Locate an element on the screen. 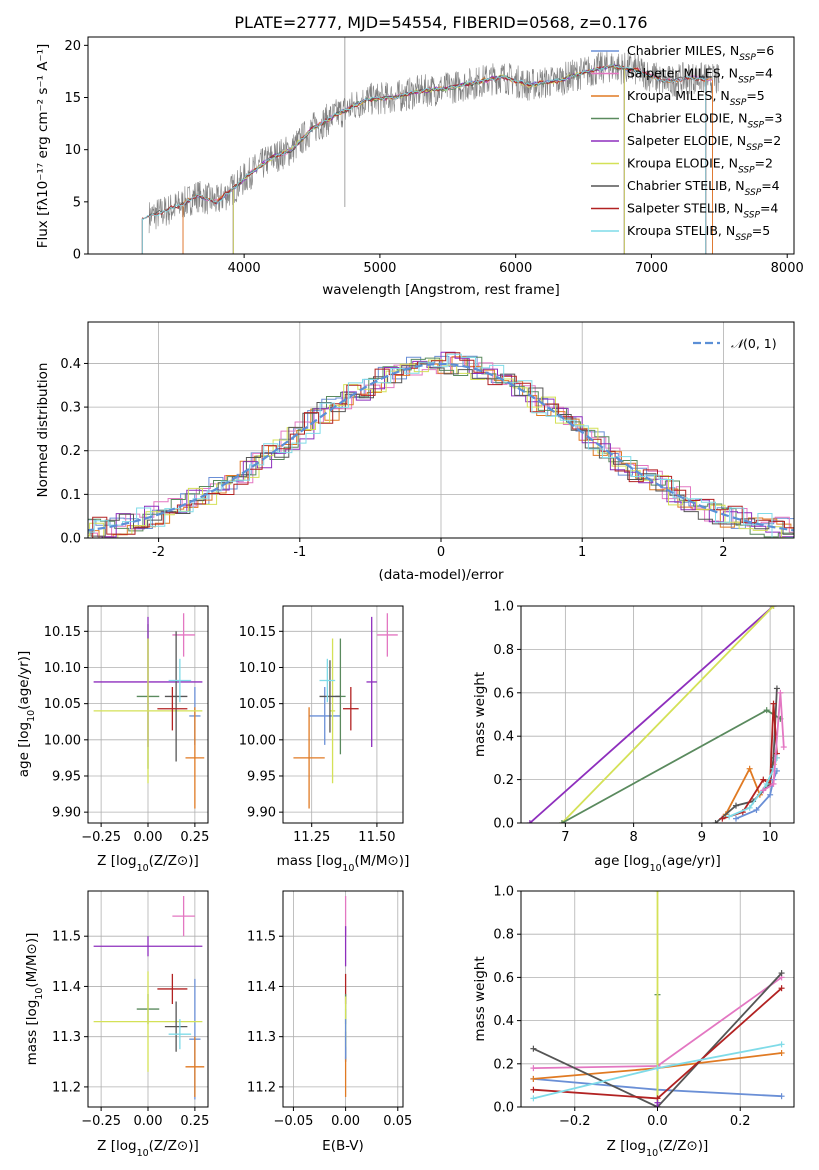 Image resolution: width=819 pixels, height=1170 pixels. massZ-ylabel-sub: 10 is located at coordinates (39, 994).